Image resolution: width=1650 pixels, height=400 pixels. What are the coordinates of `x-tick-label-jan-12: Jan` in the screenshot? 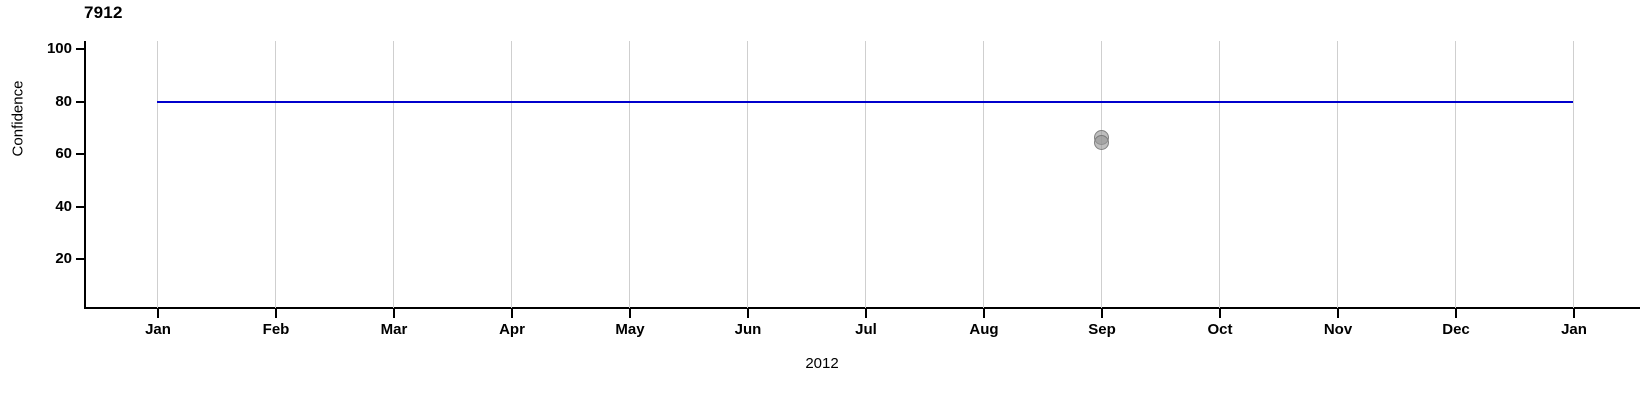 It's located at (1574, 329).